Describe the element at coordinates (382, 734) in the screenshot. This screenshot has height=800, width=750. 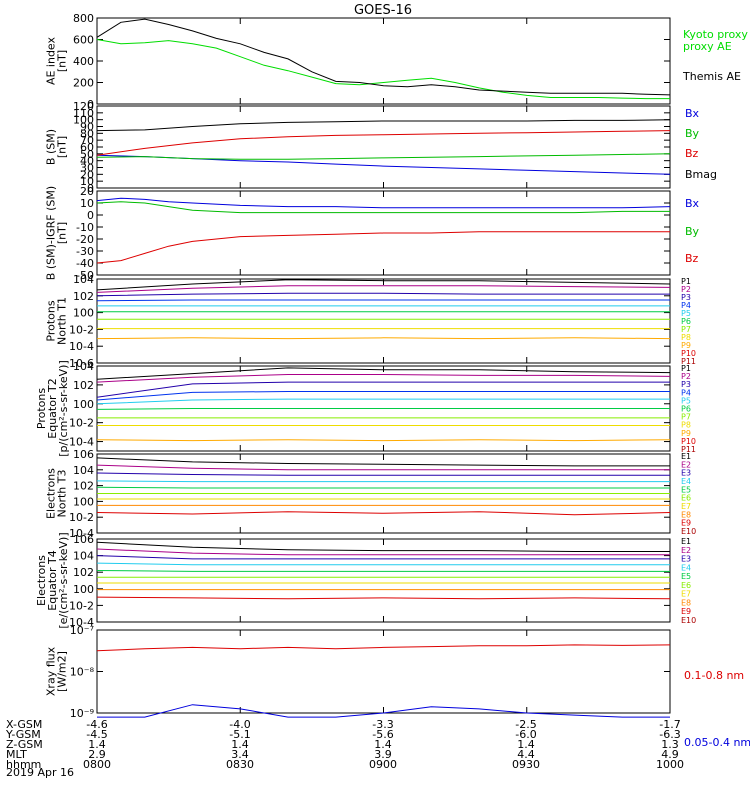
I see `footer-value: -5.6` at that location.